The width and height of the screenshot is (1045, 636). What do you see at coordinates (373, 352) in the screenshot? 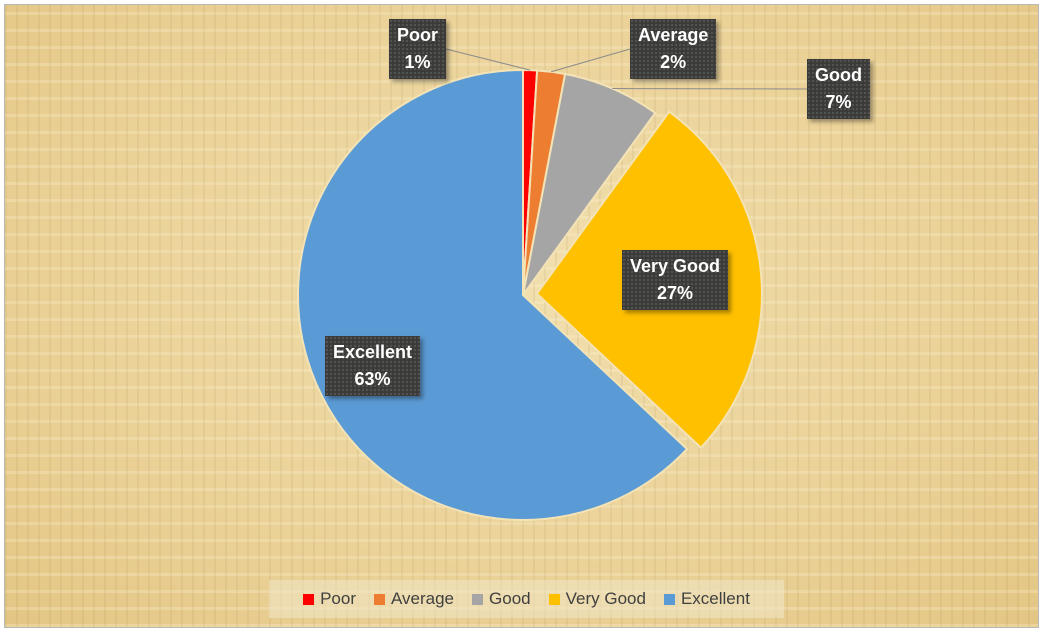
I see `data-label-category: Excellent` at bounding box center [373, 352].